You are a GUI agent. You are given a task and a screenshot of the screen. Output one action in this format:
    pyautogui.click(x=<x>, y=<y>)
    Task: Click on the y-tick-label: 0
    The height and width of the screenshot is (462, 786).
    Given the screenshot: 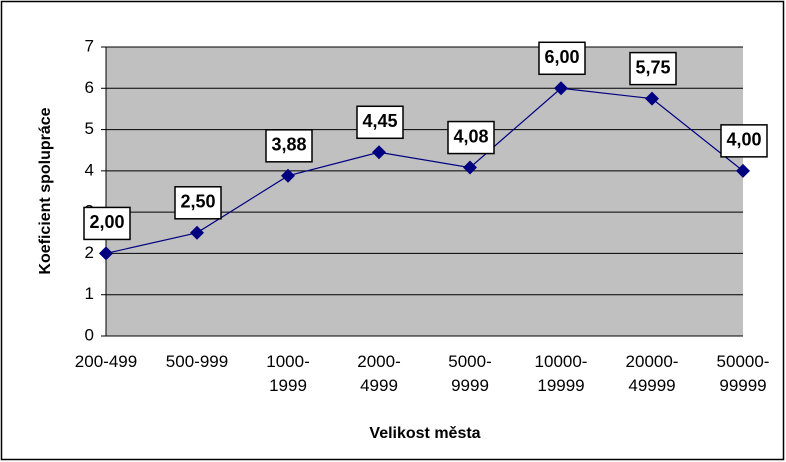 What is the action you would take?
    pyautogui.click(x=89, y=334)
    